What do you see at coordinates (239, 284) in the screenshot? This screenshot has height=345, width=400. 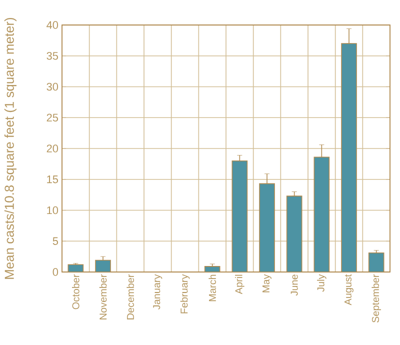 I see `x-tick-label: April` at bounding box center [239, 284].